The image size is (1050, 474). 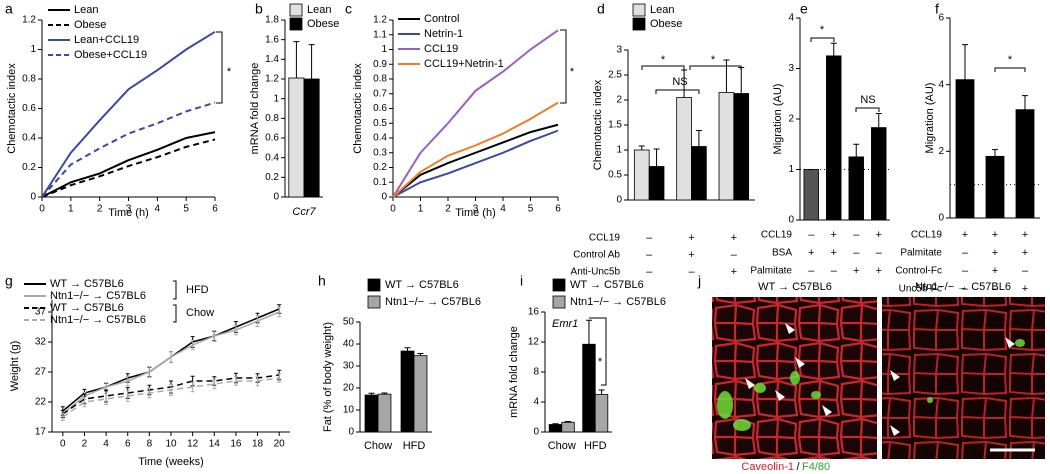 I want to click on y-axis-label: Weight (g), so click(x=15, y=366).